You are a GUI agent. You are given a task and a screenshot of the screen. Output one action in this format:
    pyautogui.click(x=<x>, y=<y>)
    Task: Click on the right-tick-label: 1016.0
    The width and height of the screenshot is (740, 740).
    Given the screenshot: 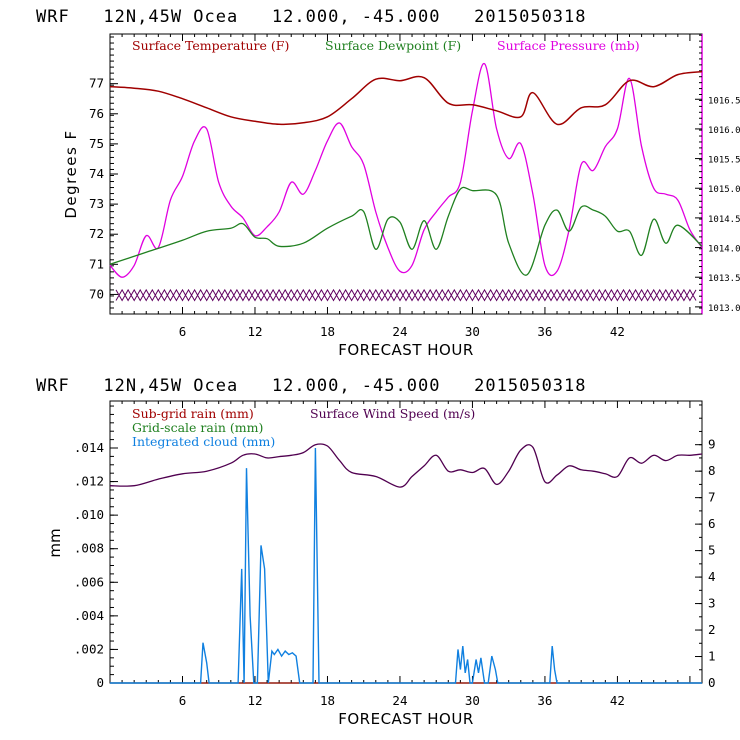 What is the action you would take?
    pyautogui.click(x=724, y=131)
    